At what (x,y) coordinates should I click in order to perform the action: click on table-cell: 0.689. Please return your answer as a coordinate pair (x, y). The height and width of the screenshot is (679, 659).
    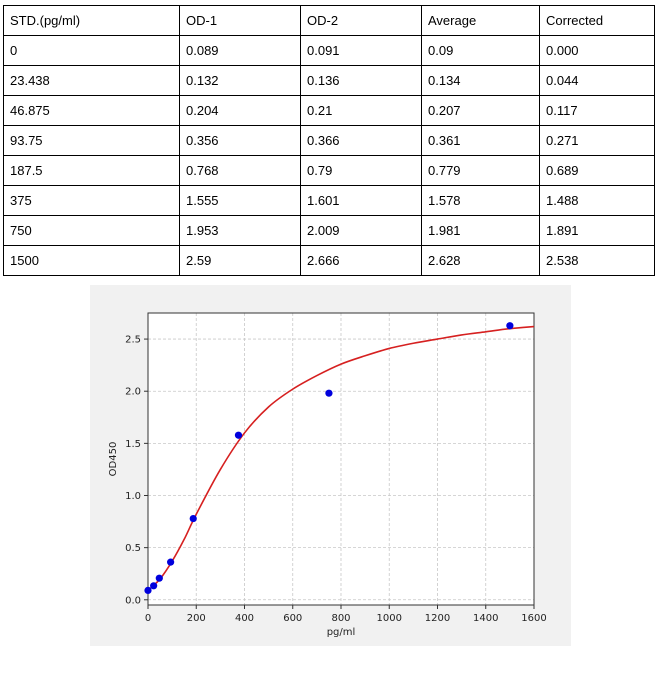
    Looking at the image, I should click on (597, 170).